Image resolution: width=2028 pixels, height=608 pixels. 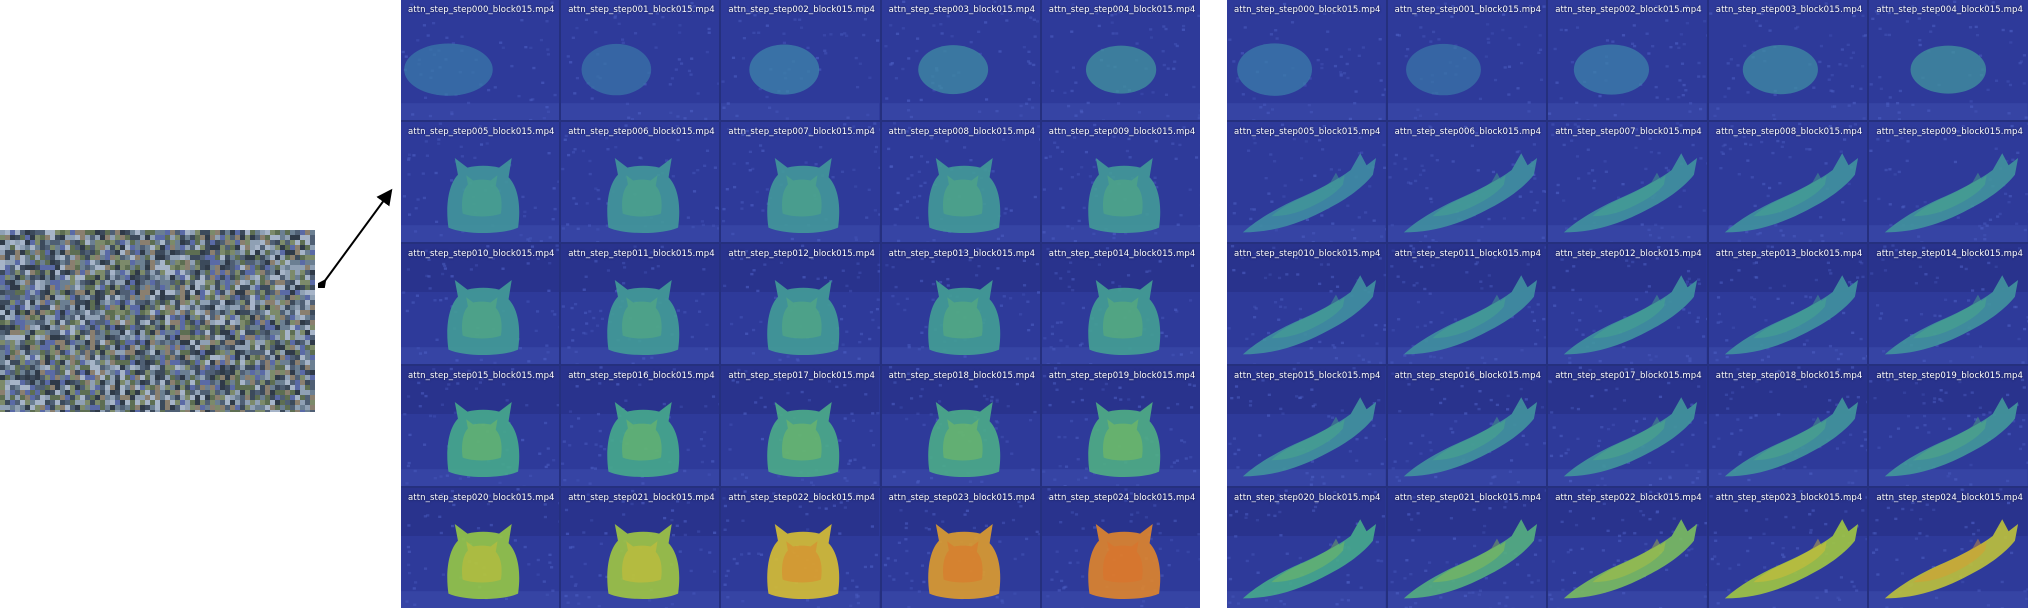 What do you see at coordinates (157, 321) in the screenshot?
I see `input-noise-image` at bounding box center [157, 321].